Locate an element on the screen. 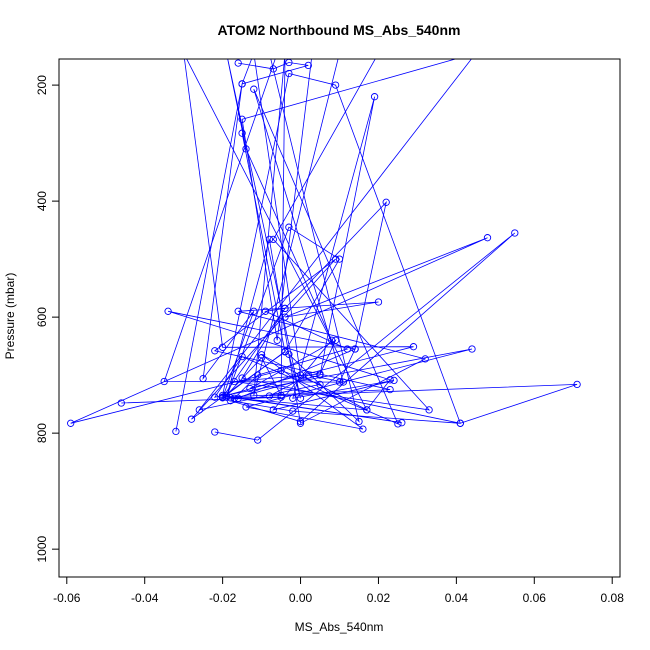 This screenshot has height=650, width=650. chart-title: ATOM2 Northbound MS_Abs_540nm is located at coordinates (339, 30).